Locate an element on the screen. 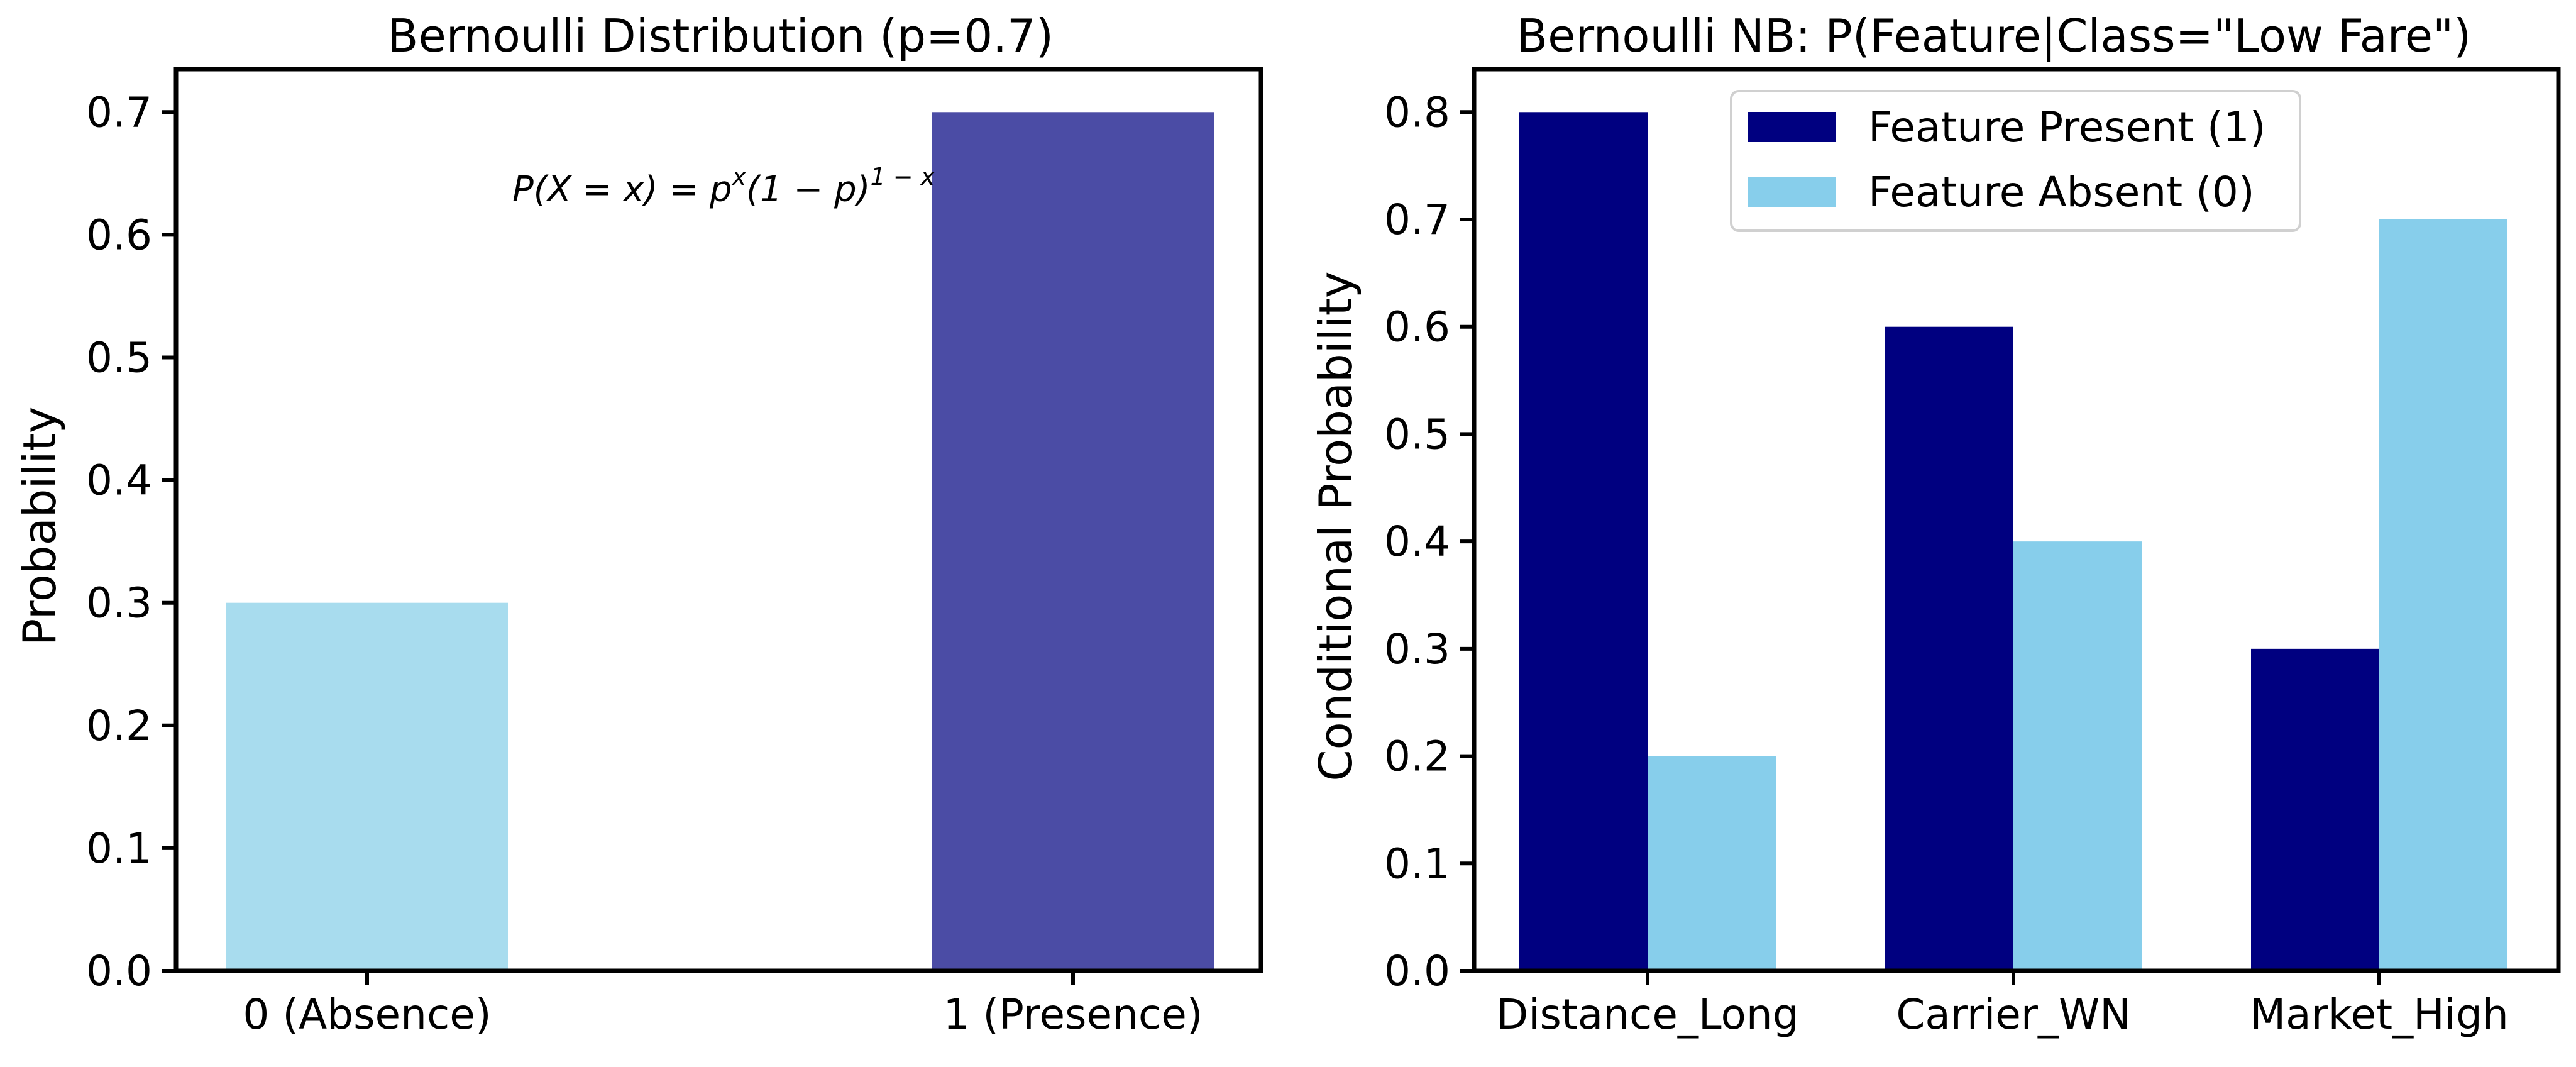 The image size is (2576, 1067). right-y-tick-label: 0.8 is located at coordinates (1417, 112).